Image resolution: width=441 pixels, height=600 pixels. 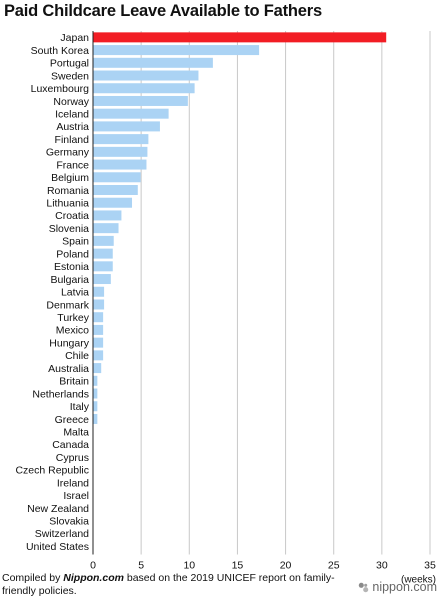 What do you see at coordinates (286, 566) in the screenshot?
I see `x-tick-label: 20` at bounding box center [286, 566].